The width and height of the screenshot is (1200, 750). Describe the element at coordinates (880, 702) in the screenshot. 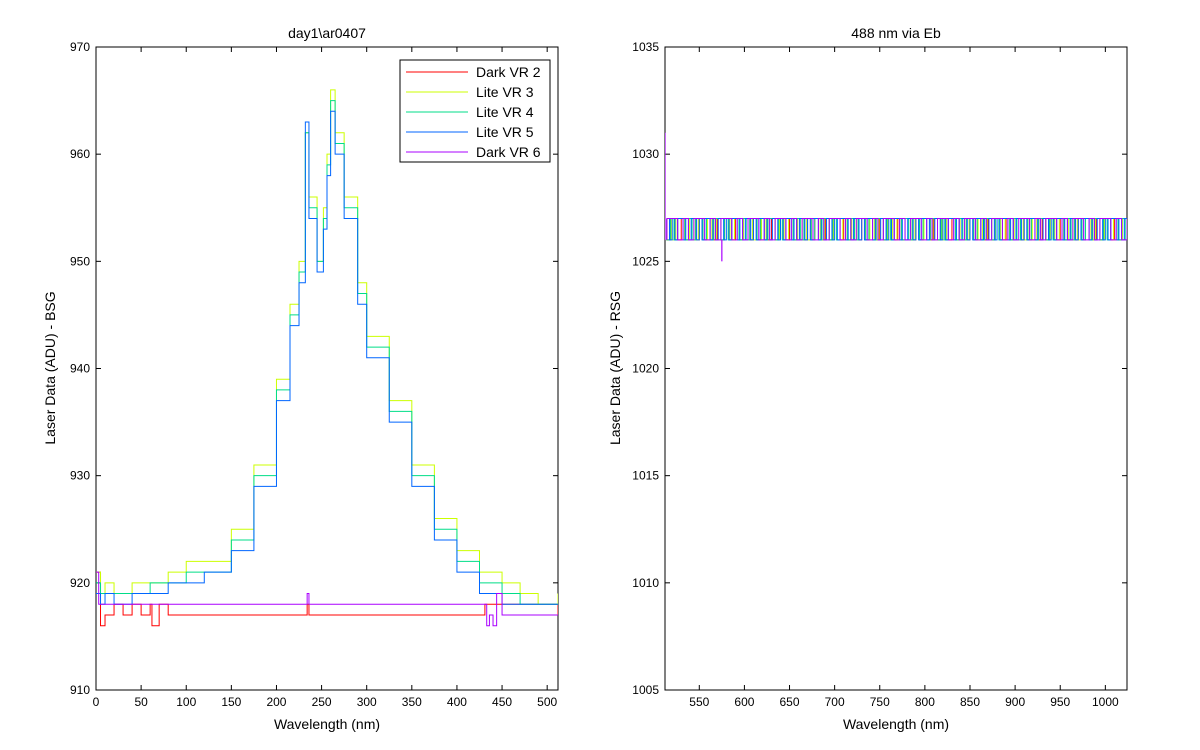

I see `right-x-tick-label: 750` at that location.